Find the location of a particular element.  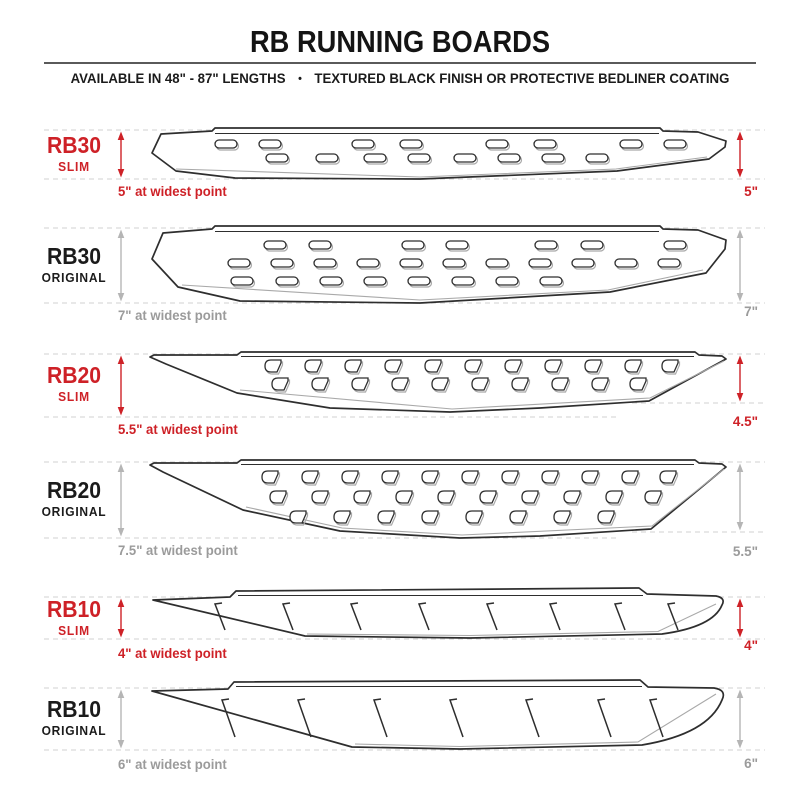

board-outline-rb10-slim is located at coordinates (438, 613).